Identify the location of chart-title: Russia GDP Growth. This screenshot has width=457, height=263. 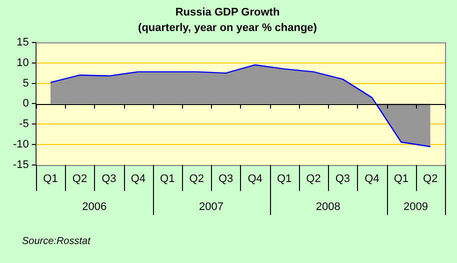
(227, 12).